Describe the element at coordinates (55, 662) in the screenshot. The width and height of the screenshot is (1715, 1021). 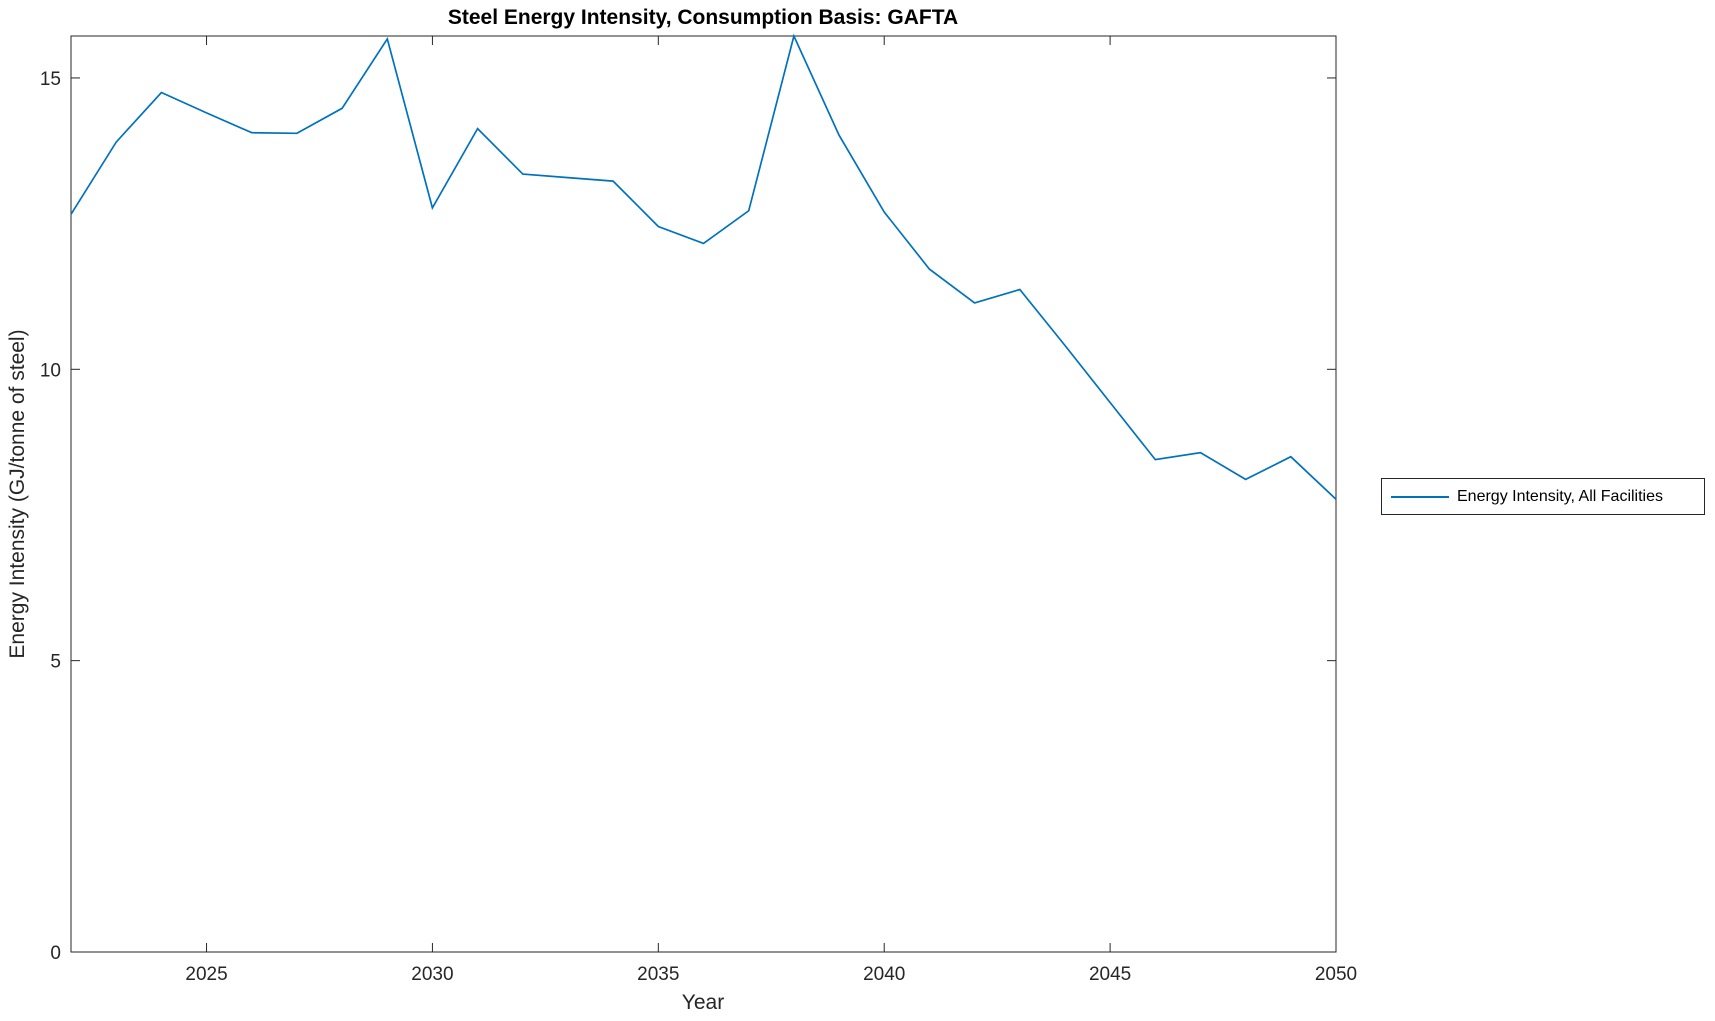
I see `y-tick-label: 5` at that location.